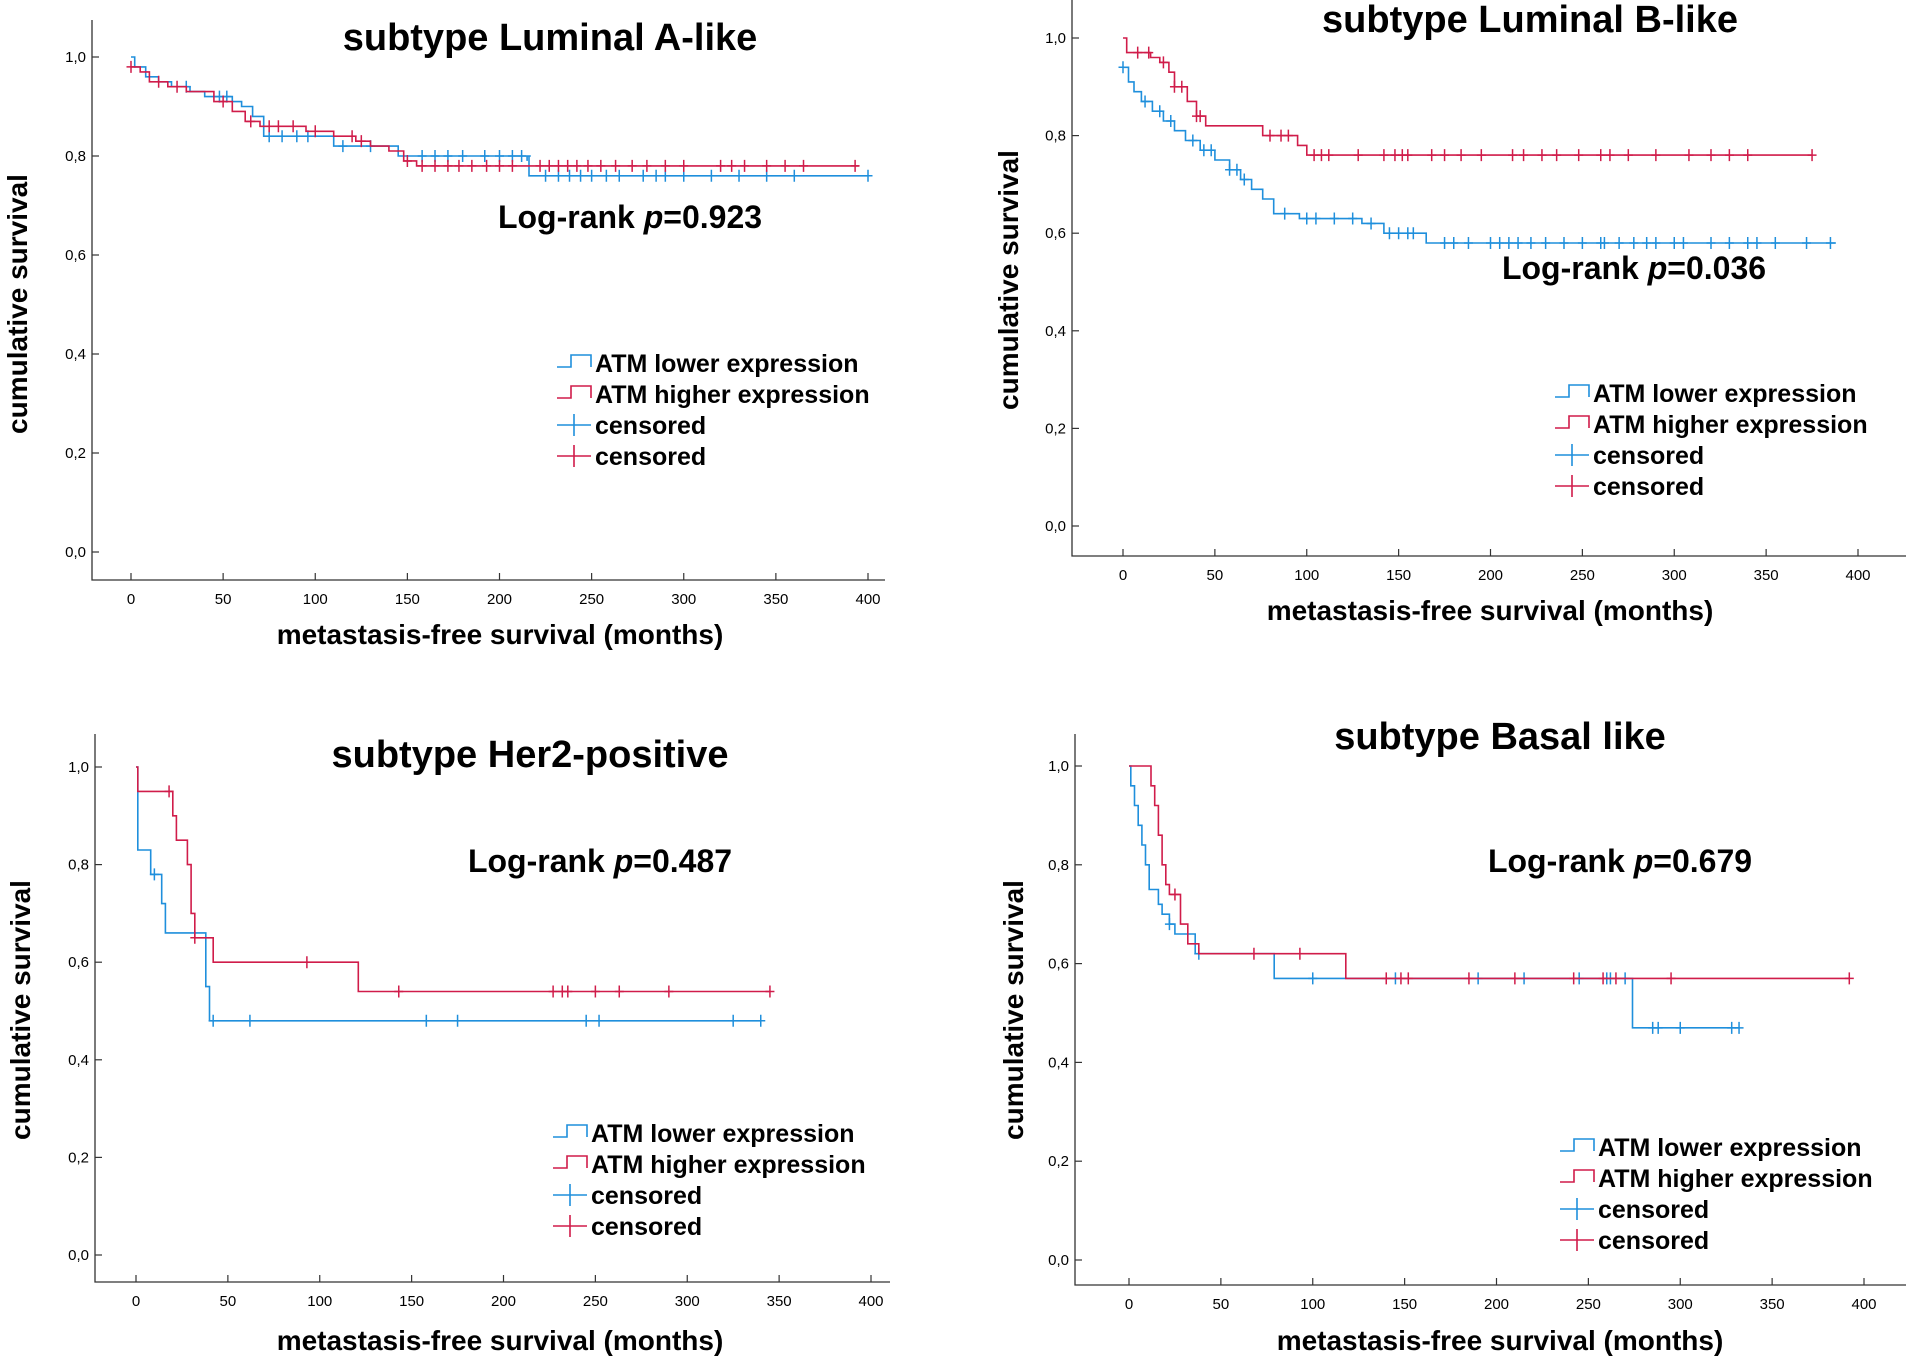 This screenshot has width=1906, height=1366. What do you see at coordinates (1489, 872) in the screenshot?
I see `series-high-line` at bounding box center [1489, 872].